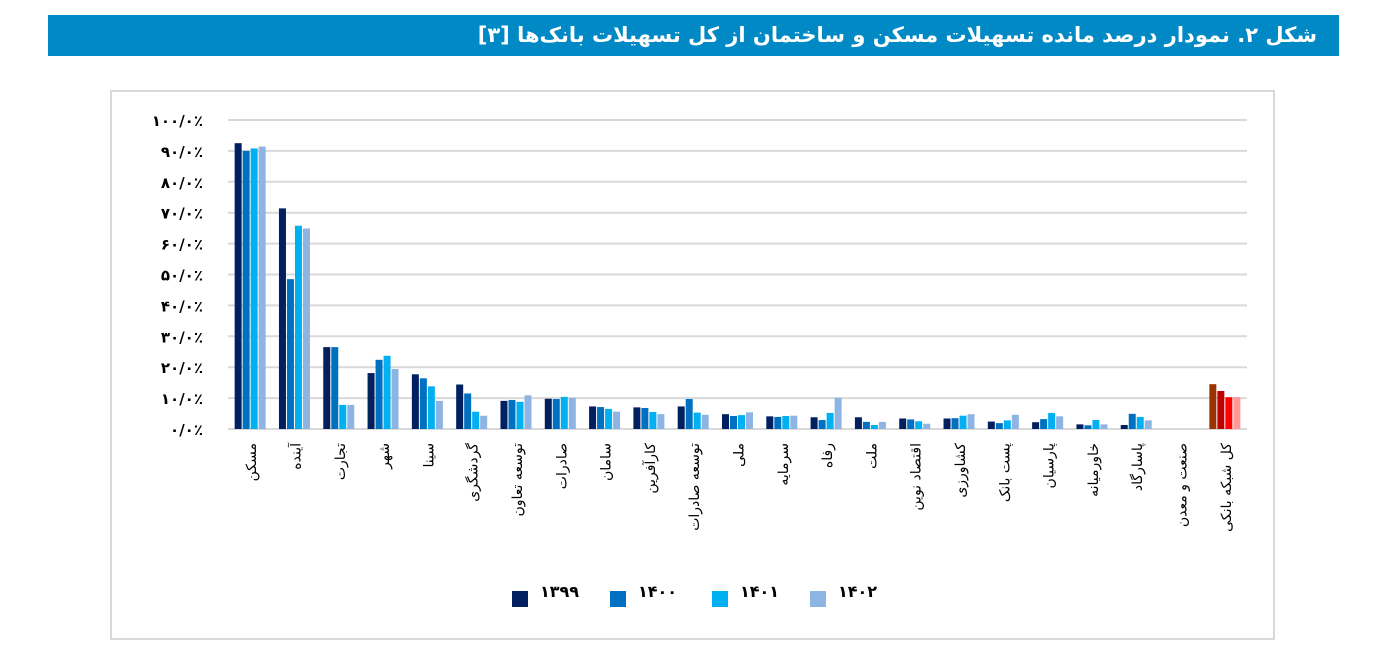  I want to click on legend-label: ۱۴۰۱, so click(759, 591).